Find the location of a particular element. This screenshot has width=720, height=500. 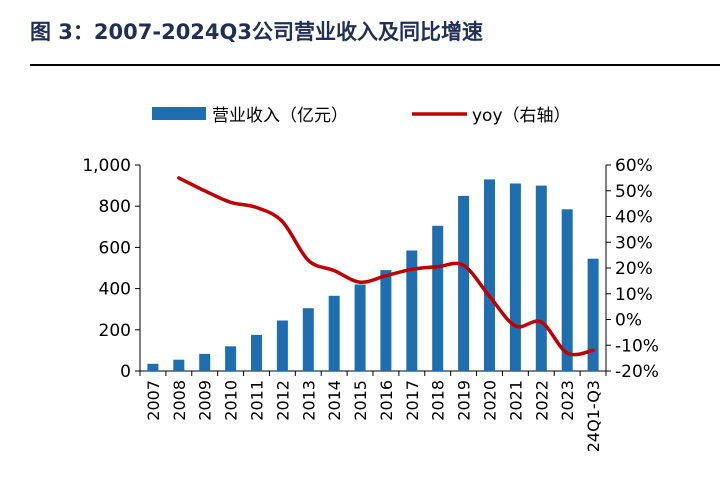

x-tick-label: 2018 is located at coordinates (438, 400).